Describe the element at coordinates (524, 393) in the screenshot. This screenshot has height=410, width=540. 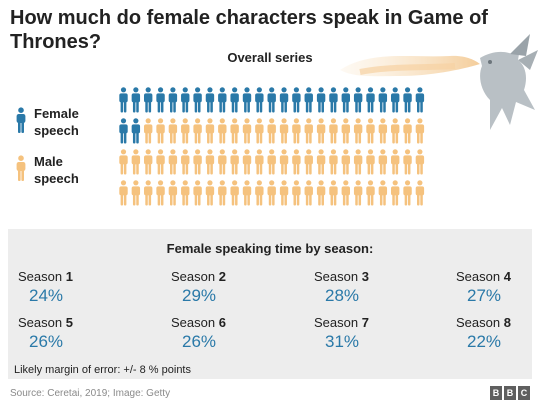
I see `bbc-logo-letter: C` at that location.